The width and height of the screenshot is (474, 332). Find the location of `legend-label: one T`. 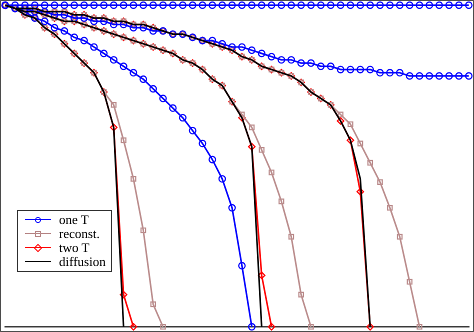

legend-label: one T is located at coordinates (74, 219).